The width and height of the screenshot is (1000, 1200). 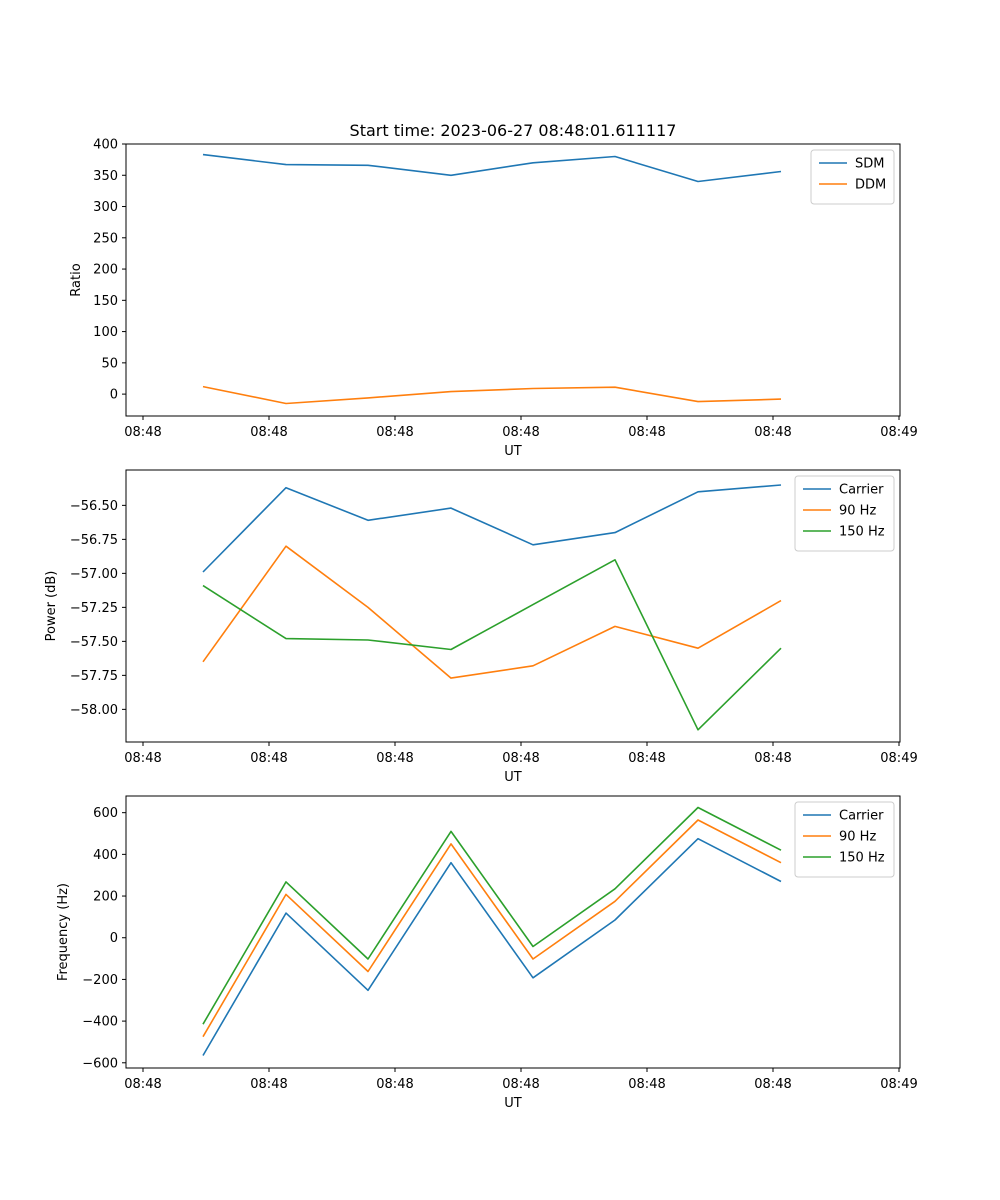 I want to click on y-tick-label: −400, so click(x=100, y=1022).